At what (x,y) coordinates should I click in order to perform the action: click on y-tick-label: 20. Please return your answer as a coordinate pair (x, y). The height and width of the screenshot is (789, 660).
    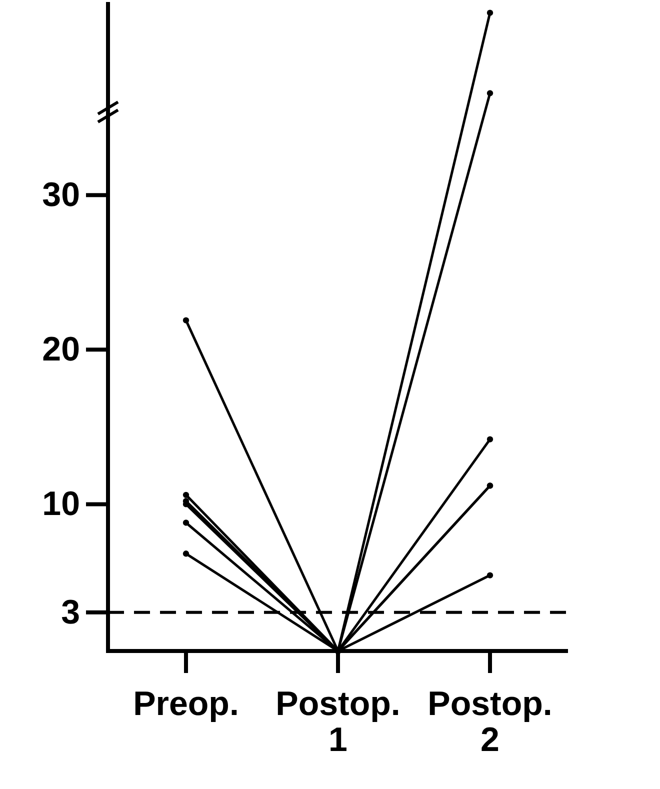
    Looking at the image, I should click on (61, 349).